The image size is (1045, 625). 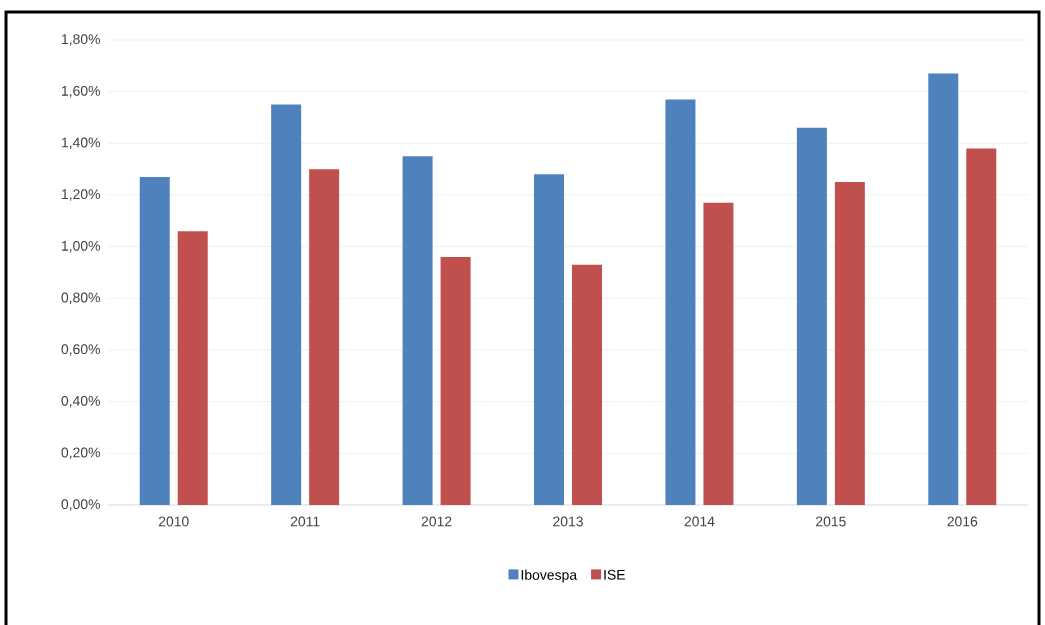 What do you see at coordinates (81, 91) in the screenshot?
I see `y-tick-label: 1,60%` at bounding box center [81, 91].